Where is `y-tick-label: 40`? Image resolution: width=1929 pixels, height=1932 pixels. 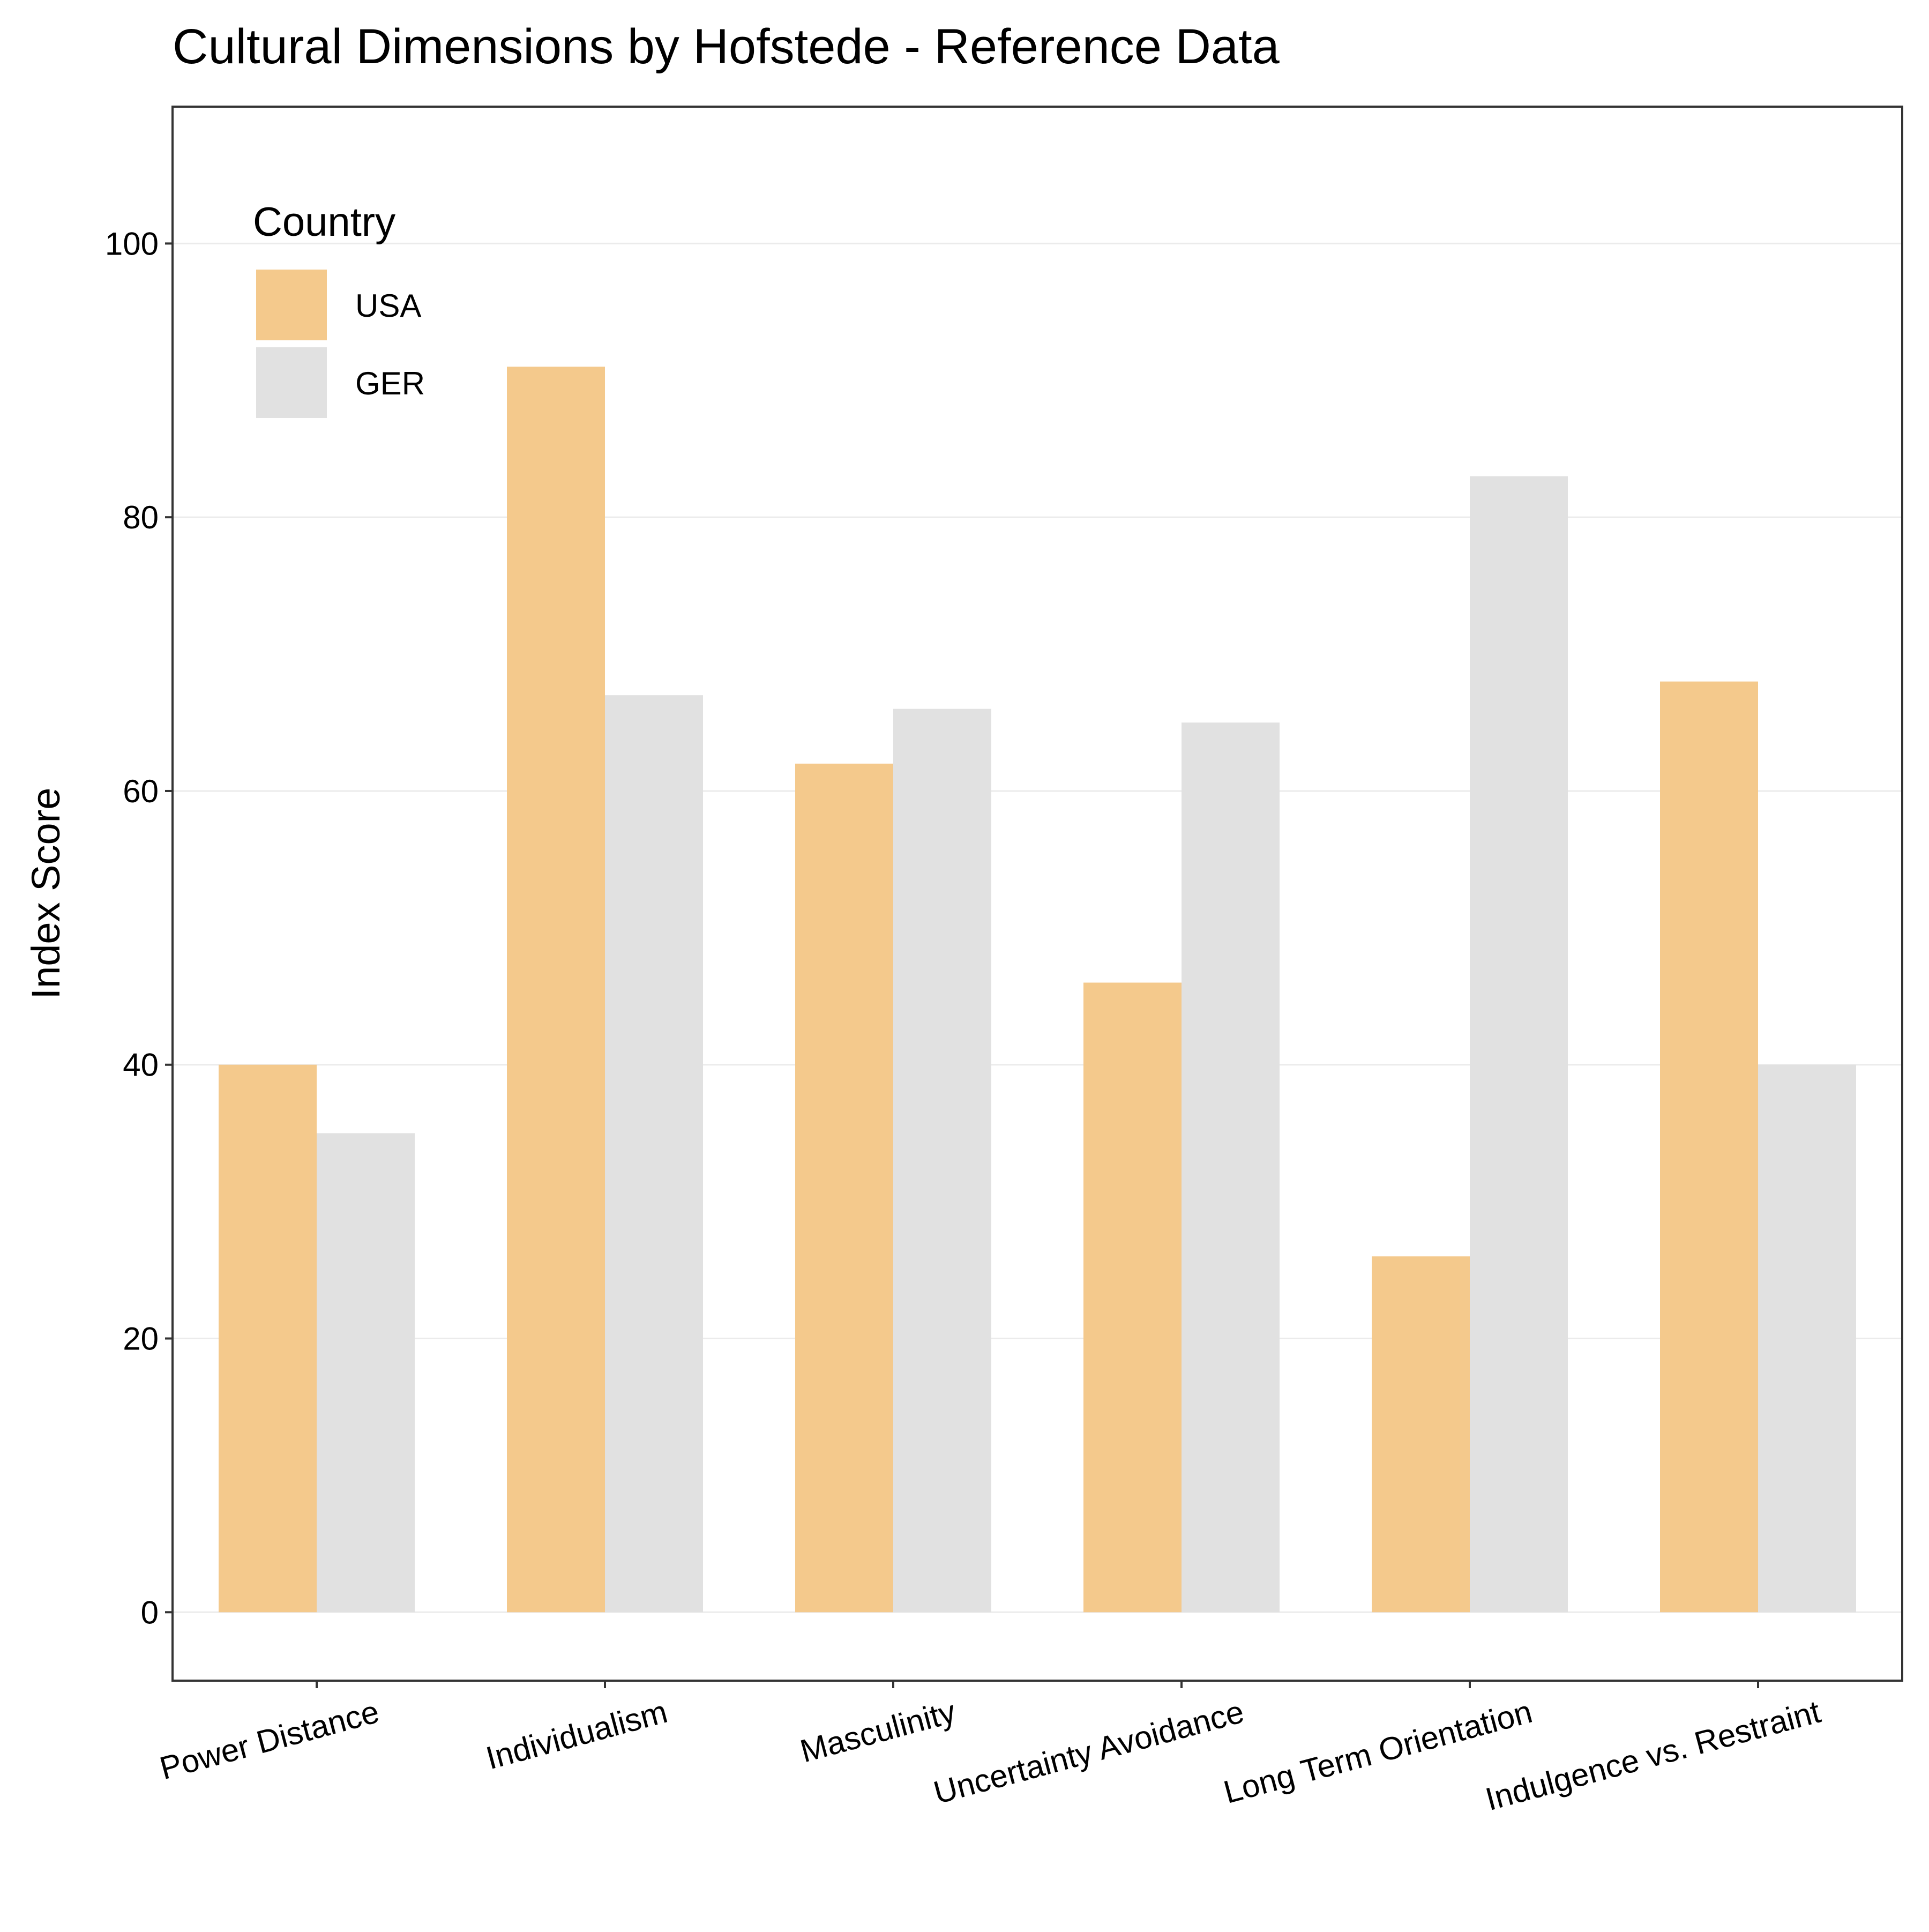
y-tick-label: 40 is located at coordinates (141, 1065).